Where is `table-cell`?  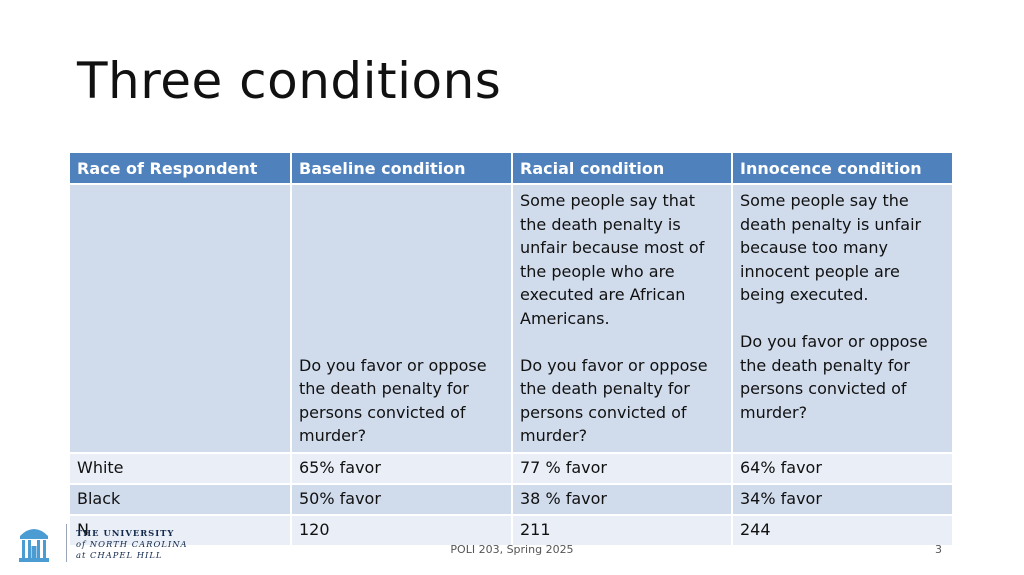 table-cell is located at coordinates (181, 319).